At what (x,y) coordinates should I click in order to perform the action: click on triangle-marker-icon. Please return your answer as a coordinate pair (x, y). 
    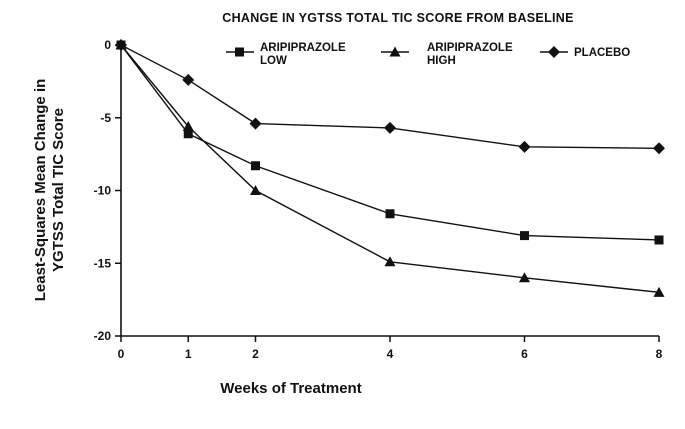
    Looking at the image, I should click on (395, 51).